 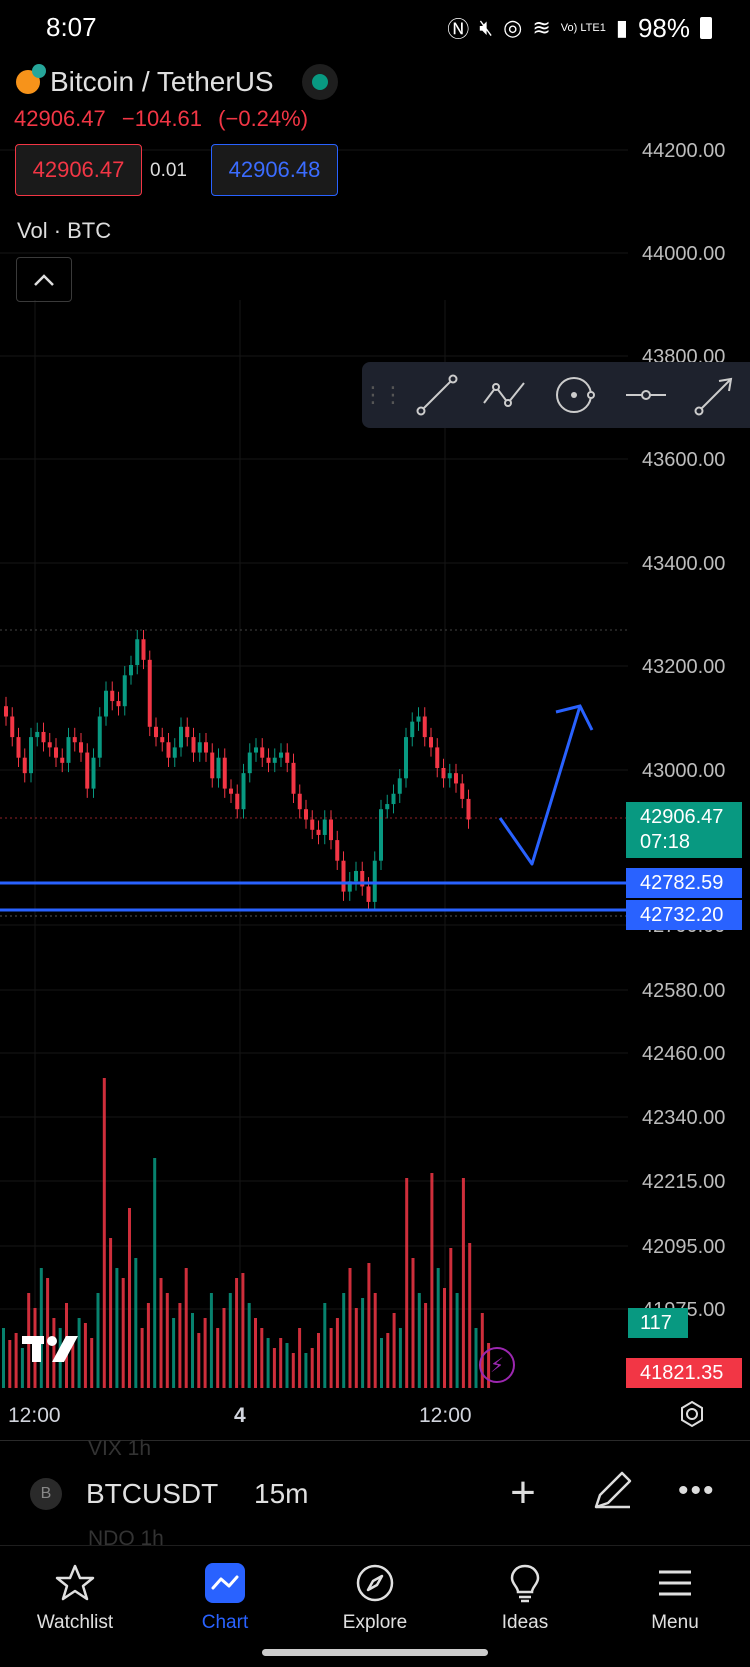 I want to click on path-icon, so click(x=504, y=394).